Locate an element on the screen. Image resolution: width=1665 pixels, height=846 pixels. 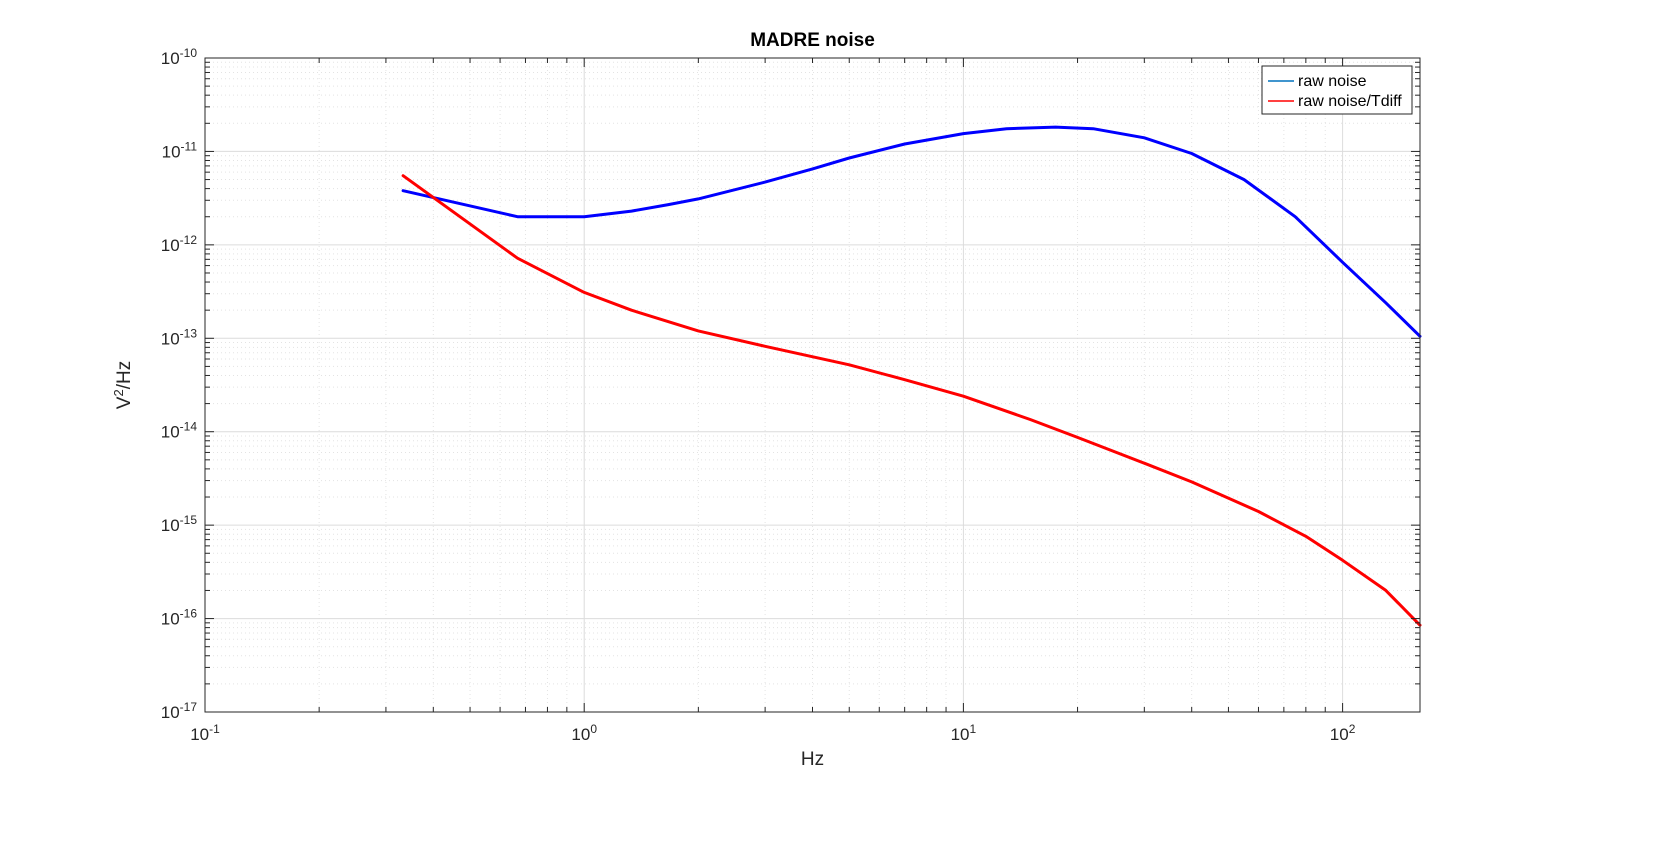
y-tick-label-exponent: -16 is located at coordinates (189, 614).